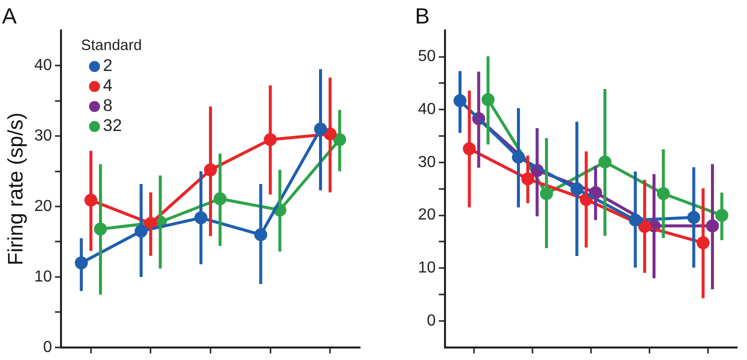 This screenshot has height=360, width=747. I want to click on y-axis-title: Firing rate (sp/s), so click(16, 189).